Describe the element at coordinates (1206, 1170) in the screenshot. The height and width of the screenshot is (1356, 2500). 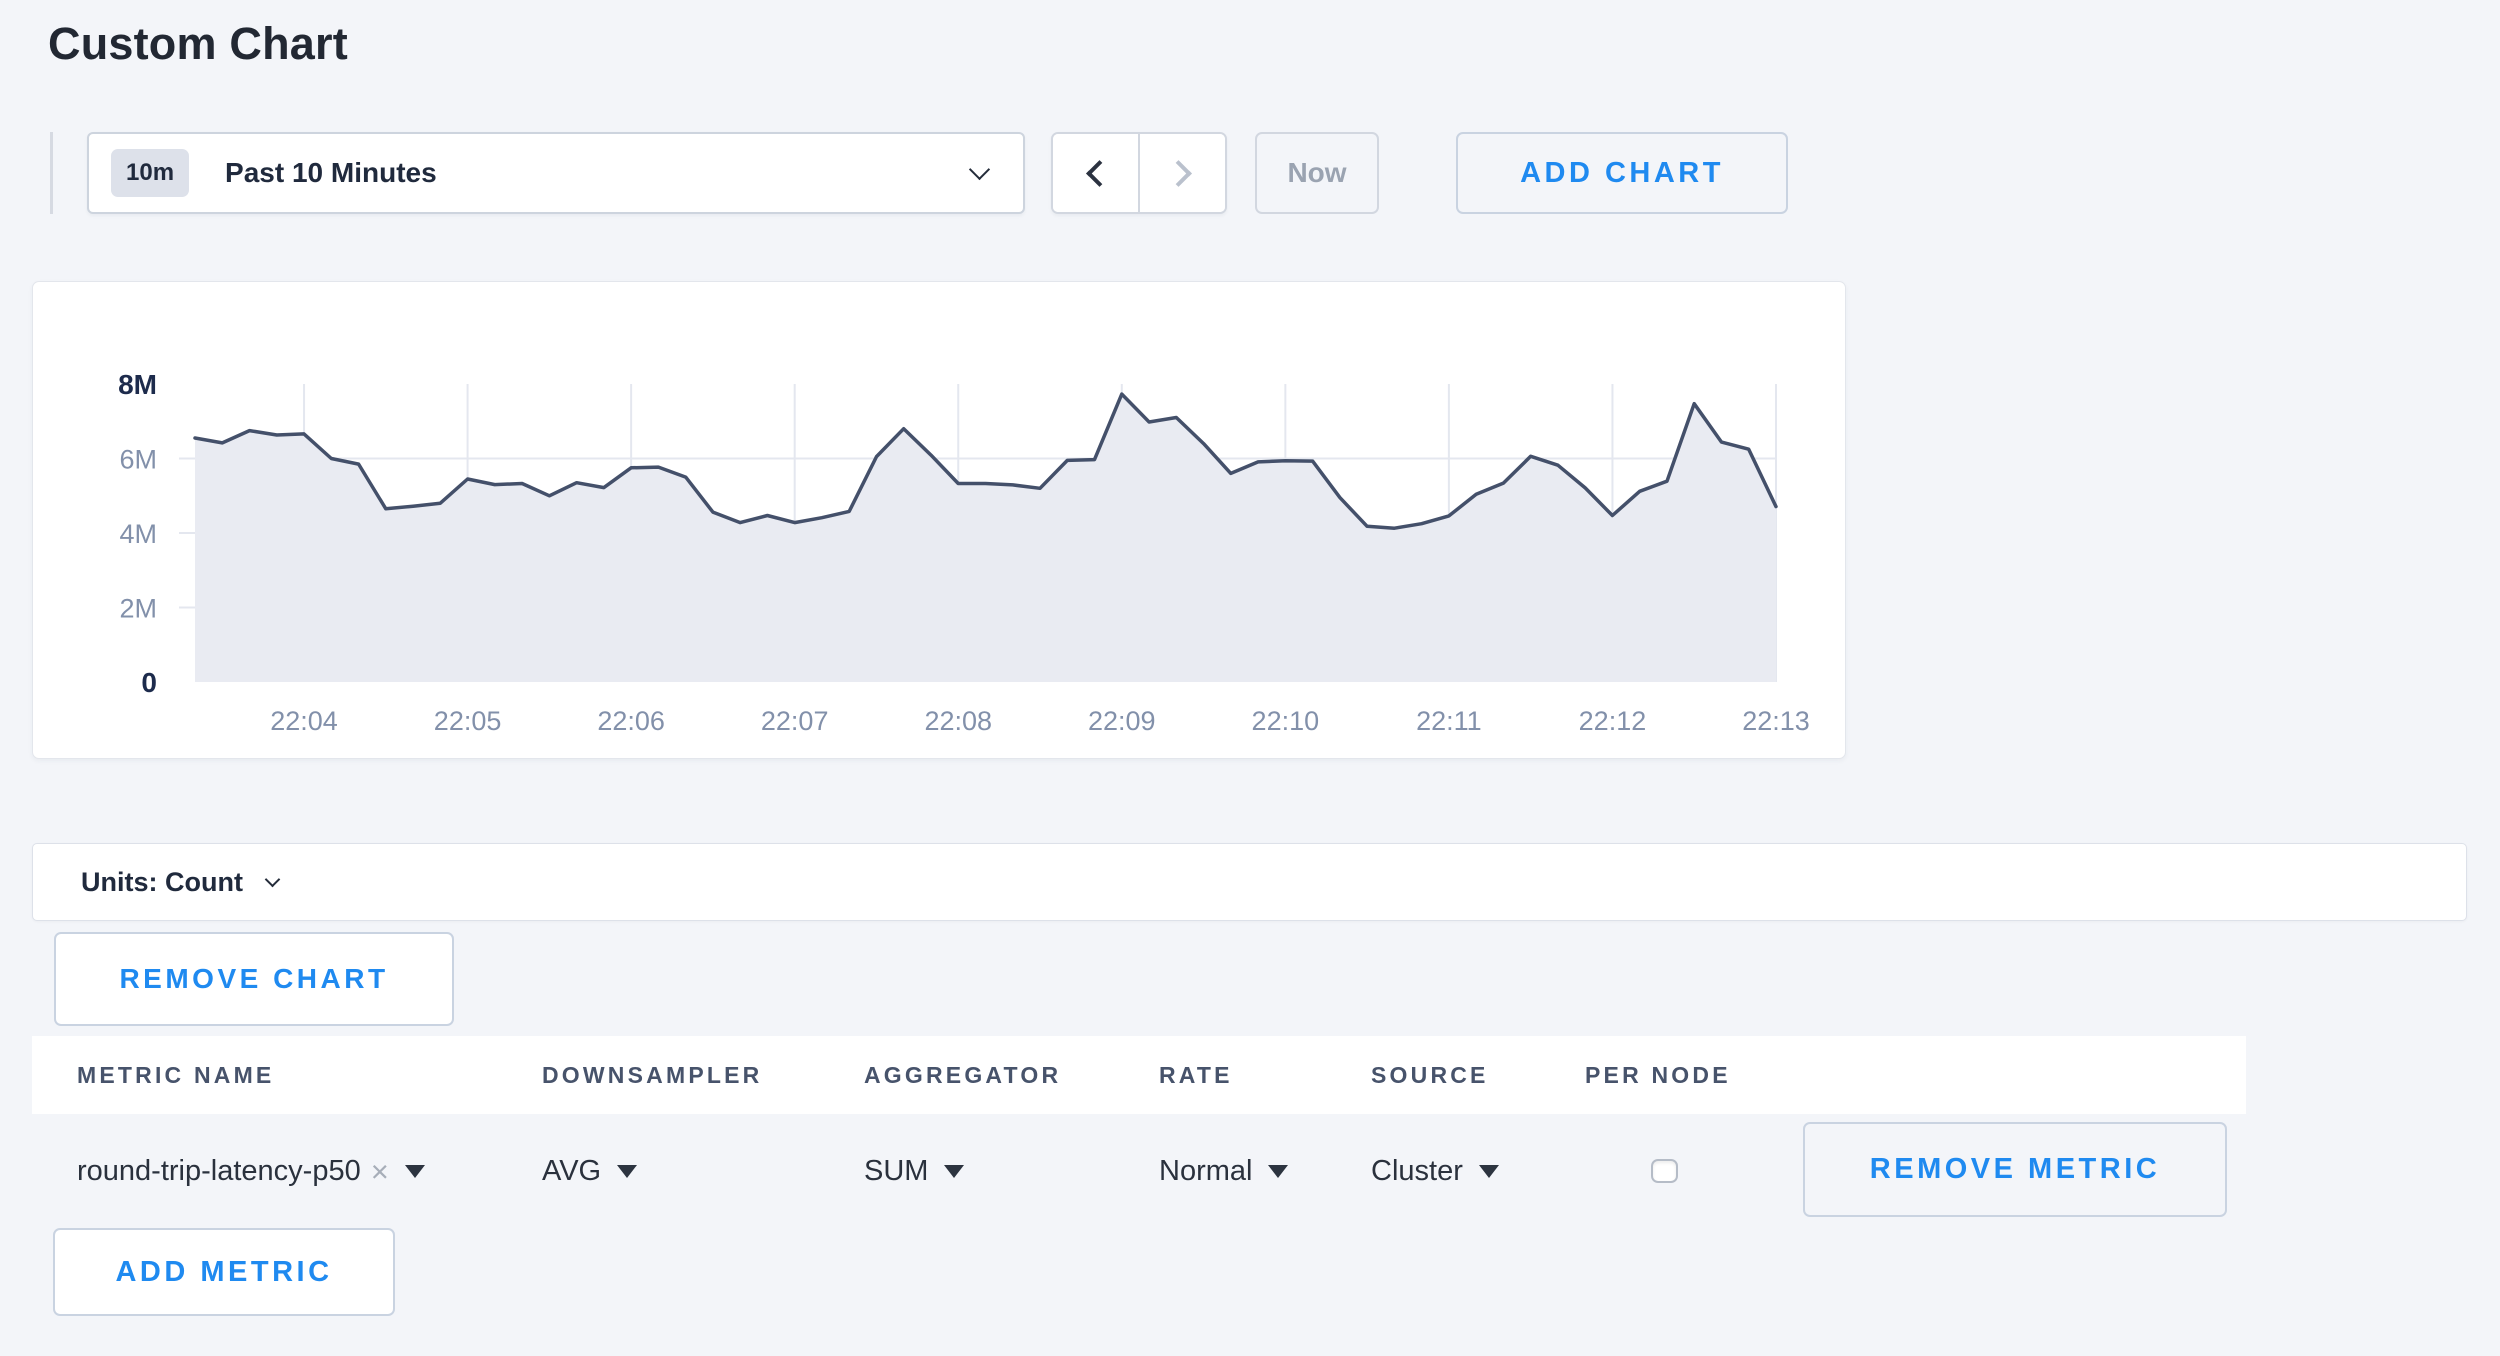
I see `rate-value: Normal` at that location.